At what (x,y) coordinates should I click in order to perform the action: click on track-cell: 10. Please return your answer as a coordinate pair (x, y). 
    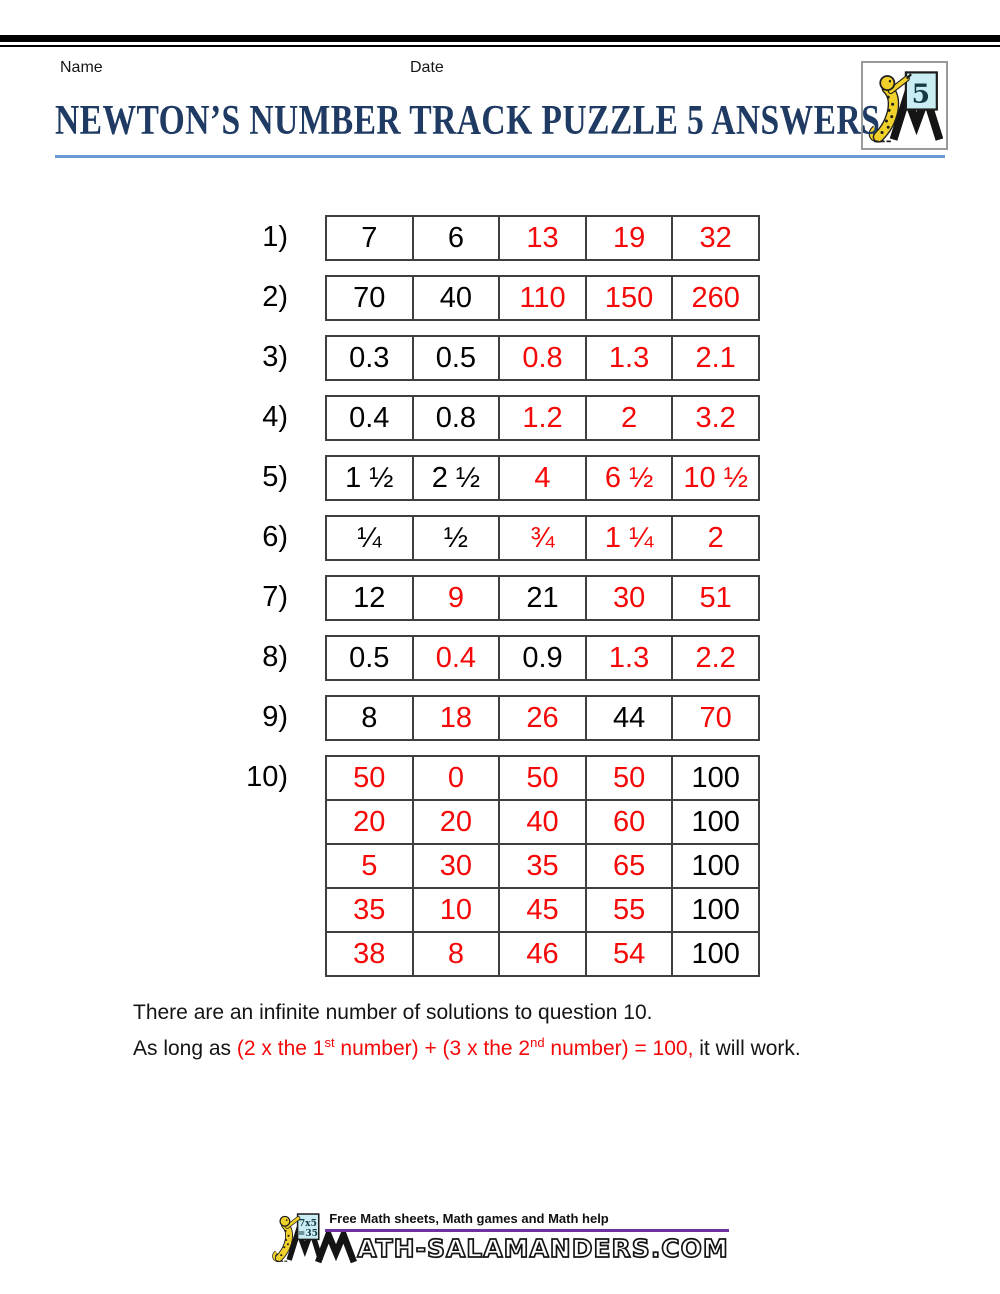
    Looking at the image, I should click on (456, 910).